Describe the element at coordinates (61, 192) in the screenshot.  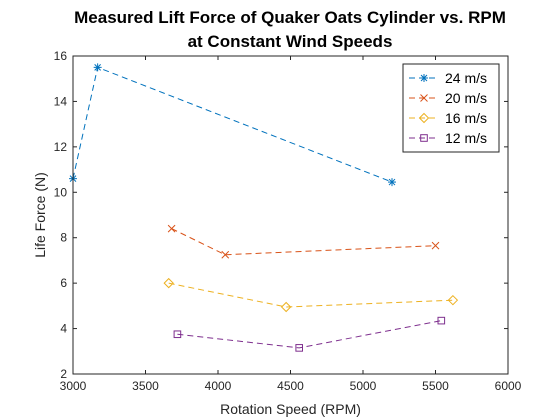
I see `y-tick-label: 10` at that location.